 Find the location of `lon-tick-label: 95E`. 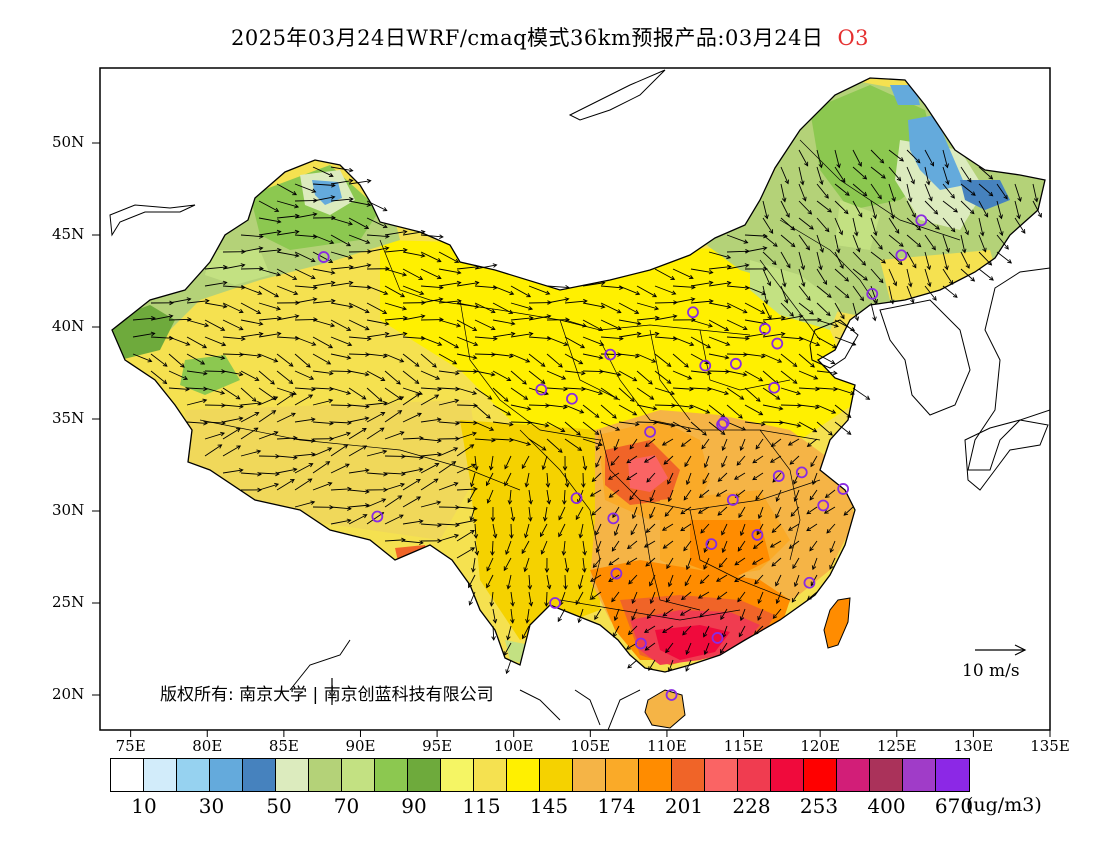

lon-tick-label: 95E is located at coordinates (437, 746).